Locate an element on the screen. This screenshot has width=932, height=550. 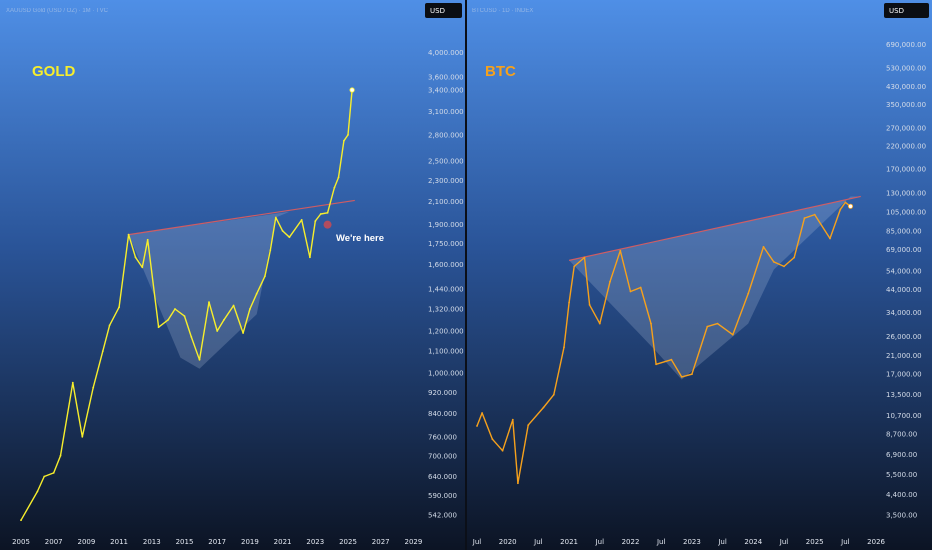
gold-y-tick-label: 840.000 is located at coordinates (442, 414).